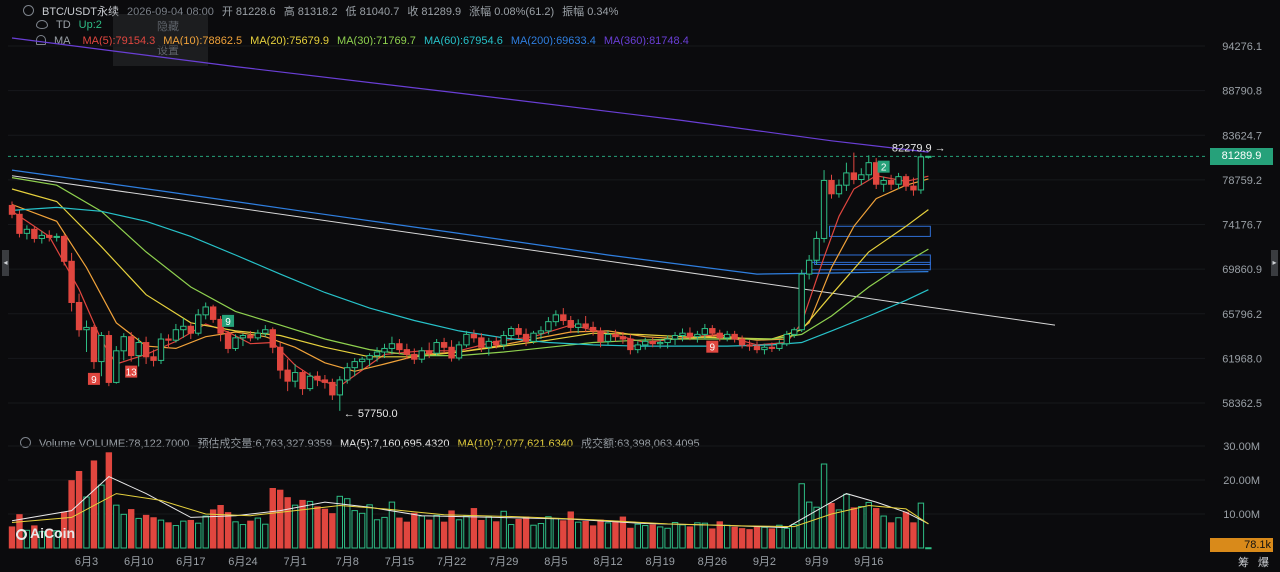 This screenshot has width=1280, height=572. What do you see at coordinates (1241, 515) in the screenshot?
I see `volume-tick-label: 10.00M` at bounding box center [1241, 515].